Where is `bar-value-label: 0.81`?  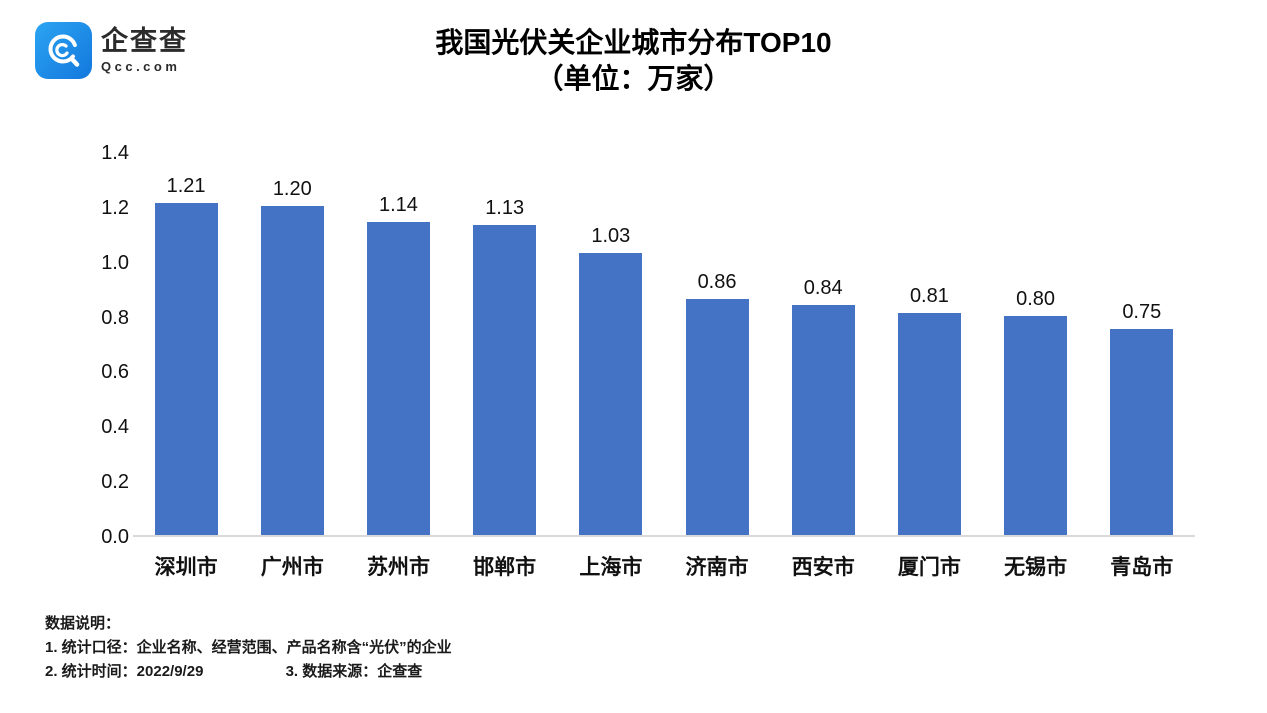
bar-value-label: 0.81 is located at coordinates (929, 295).